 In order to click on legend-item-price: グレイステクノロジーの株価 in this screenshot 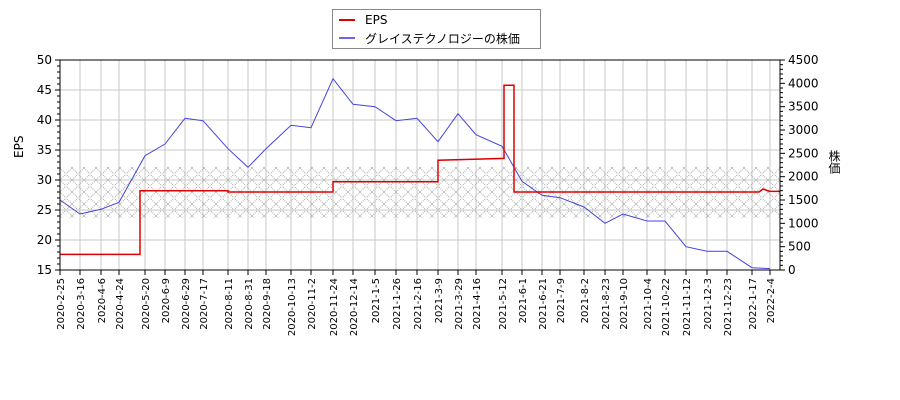, I will do `click(426, 38)`.